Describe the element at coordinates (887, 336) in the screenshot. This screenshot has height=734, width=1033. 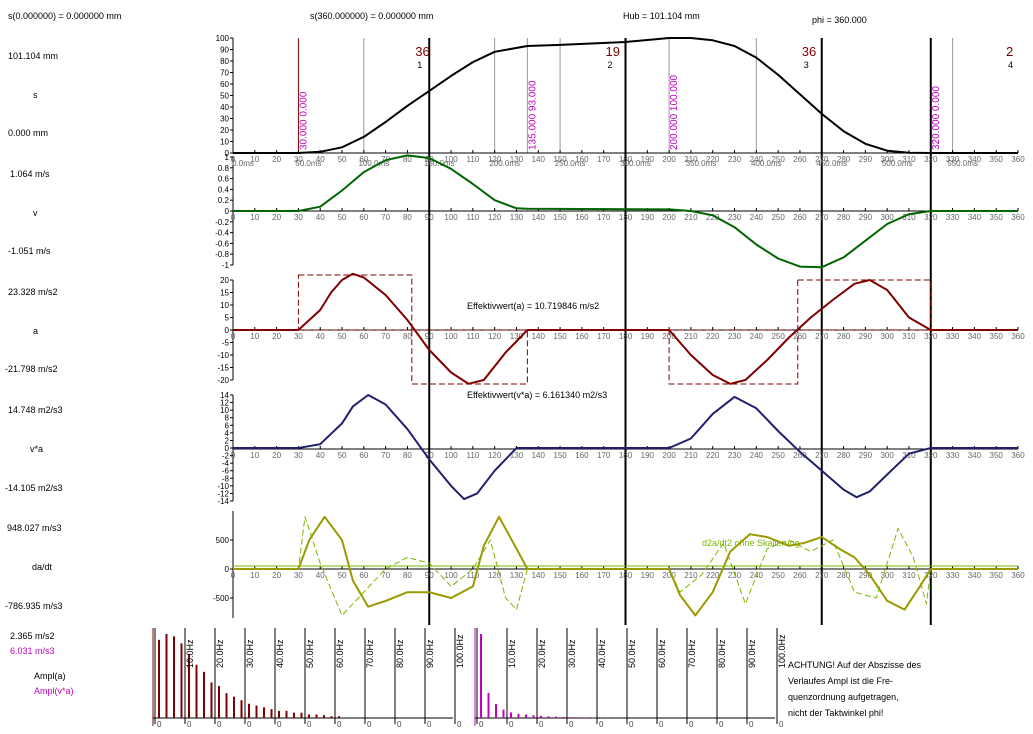
I see `a-x-tick-label: 300` at that location.